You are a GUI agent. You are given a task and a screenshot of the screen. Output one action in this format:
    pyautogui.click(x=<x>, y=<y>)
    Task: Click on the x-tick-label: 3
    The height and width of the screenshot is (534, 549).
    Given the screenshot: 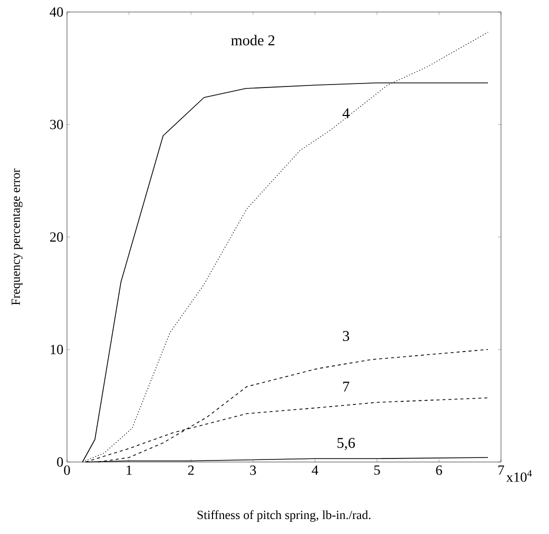 What is the action you would take?
    pyautogui.click(x=253, y=470)
    